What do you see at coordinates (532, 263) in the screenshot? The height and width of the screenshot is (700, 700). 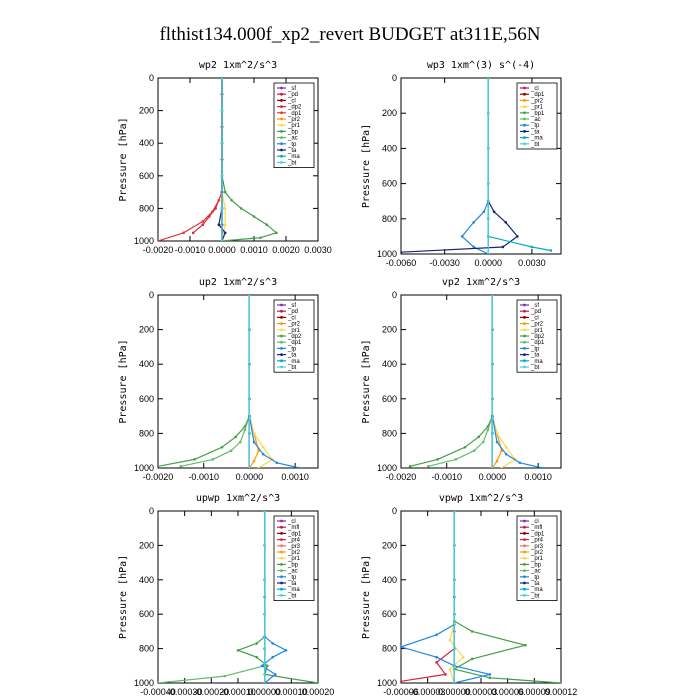 I see `x-tick-label: 0.0030` at bounding box center [532, 263].